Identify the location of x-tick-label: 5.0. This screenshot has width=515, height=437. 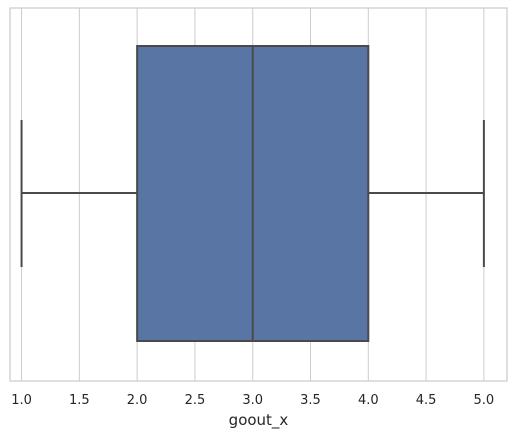
(484, 400).